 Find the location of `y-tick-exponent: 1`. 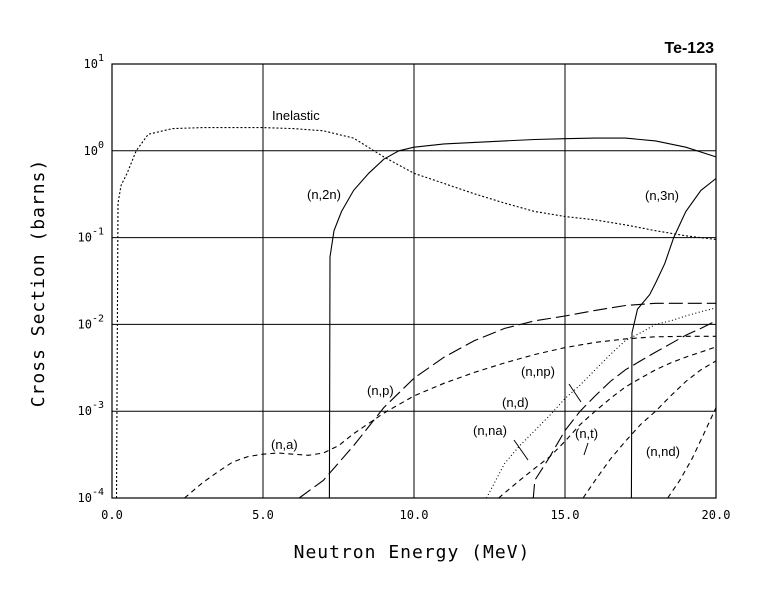

y-tick-exponent: 1 is located at coordinates (101, 58).